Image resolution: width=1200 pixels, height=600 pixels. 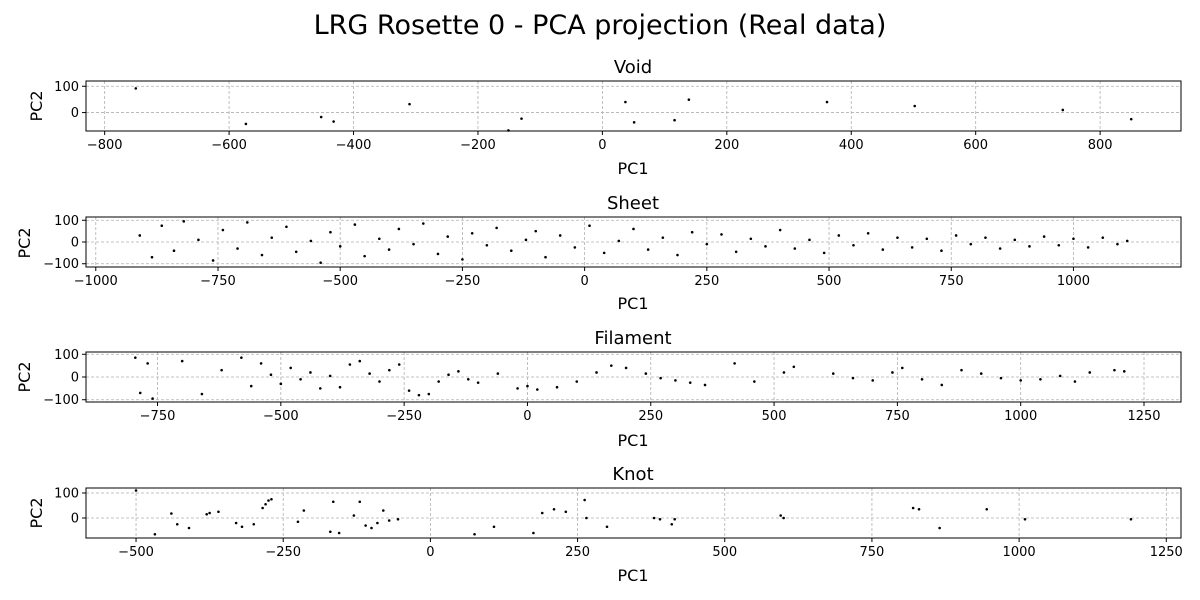 I want to click on x-tick-label: −600, so click(x=229, y=145).